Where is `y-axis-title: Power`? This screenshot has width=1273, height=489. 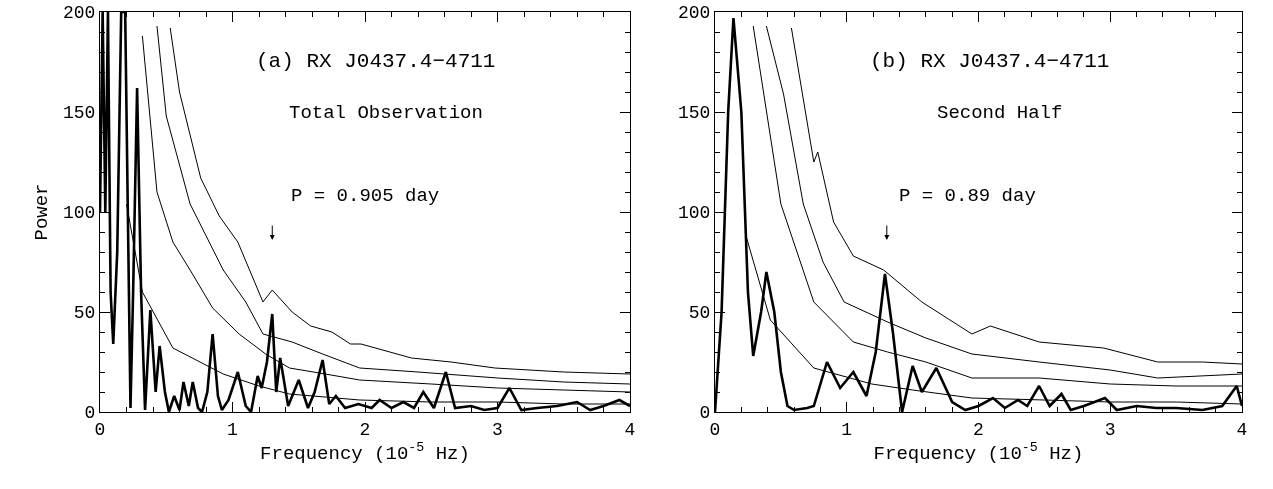 y-axis-title: Power is located at coordinates (41, 212).